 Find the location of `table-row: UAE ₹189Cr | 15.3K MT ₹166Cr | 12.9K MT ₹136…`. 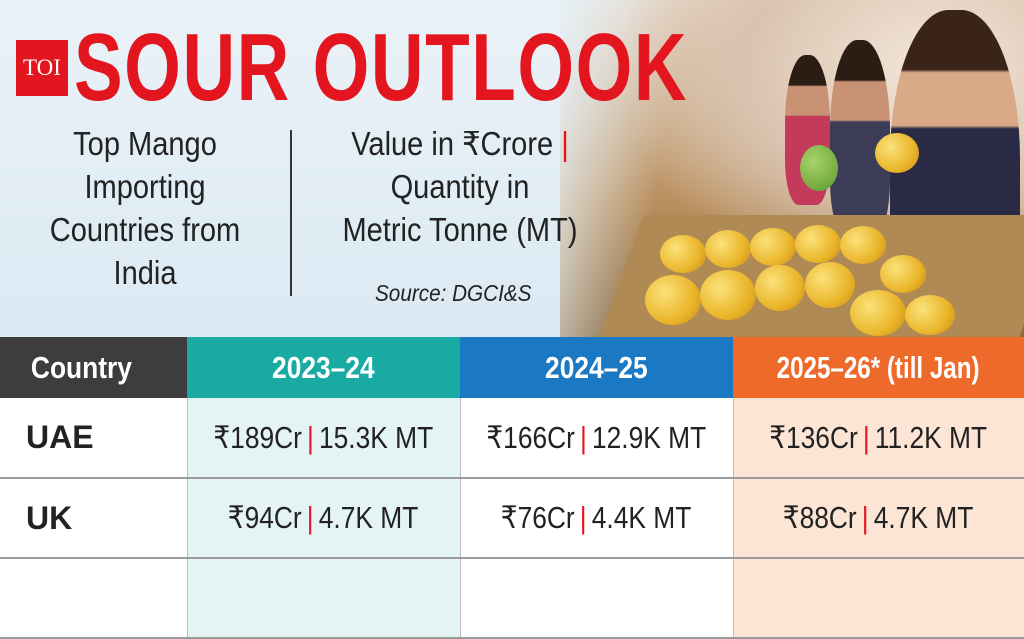

table-row: UAE ₹189Cr | 15.3K MT ₹166Cr | 12.9K MT ₹136… is located at coordinates (512, 438).